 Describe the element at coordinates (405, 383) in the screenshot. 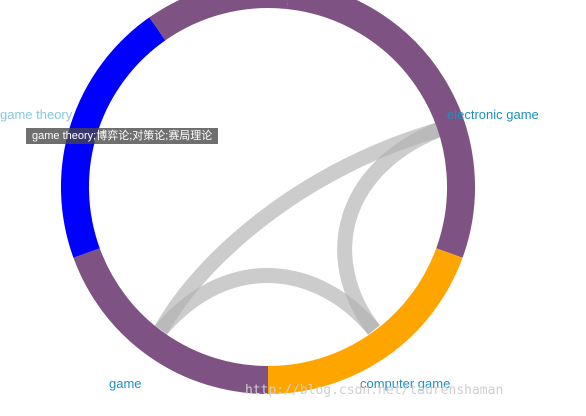

I see `node-label-computer-game: computer game` at that location.